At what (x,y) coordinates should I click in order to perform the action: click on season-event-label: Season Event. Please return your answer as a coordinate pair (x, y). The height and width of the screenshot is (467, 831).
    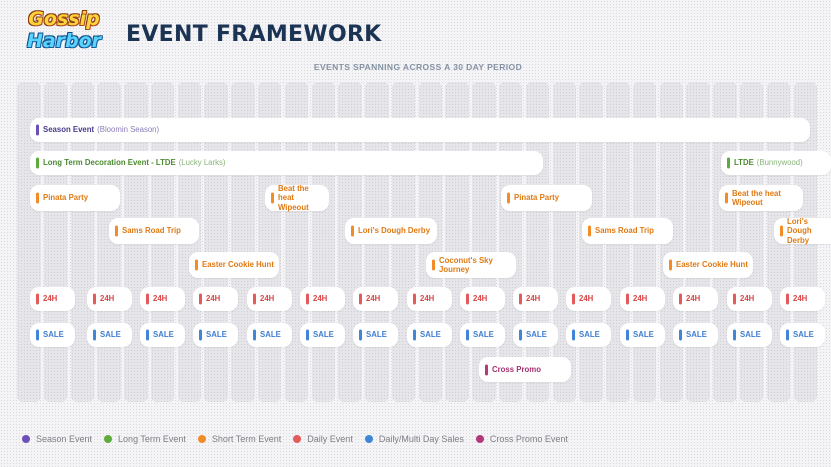
    Looking at the image, I should click on (69, 130).